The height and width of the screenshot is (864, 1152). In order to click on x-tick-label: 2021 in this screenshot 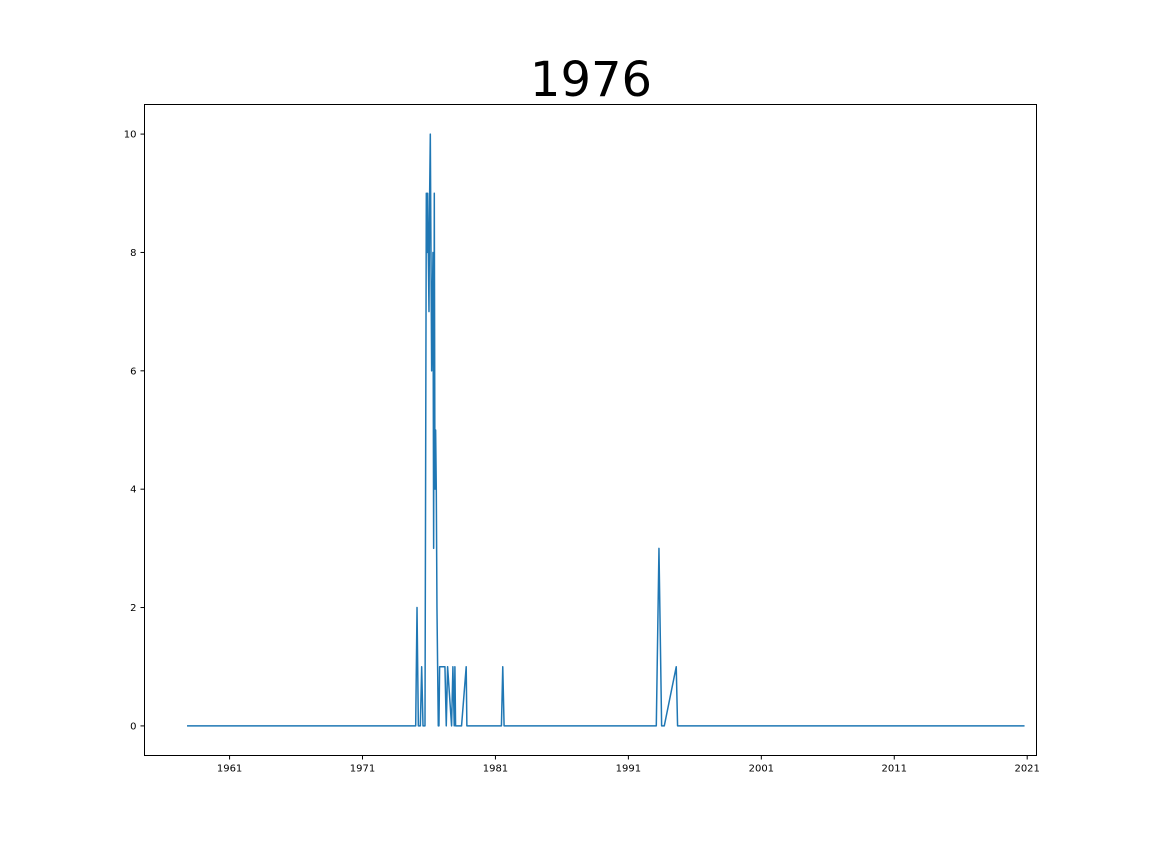, I will do `click(1026, 769)`.